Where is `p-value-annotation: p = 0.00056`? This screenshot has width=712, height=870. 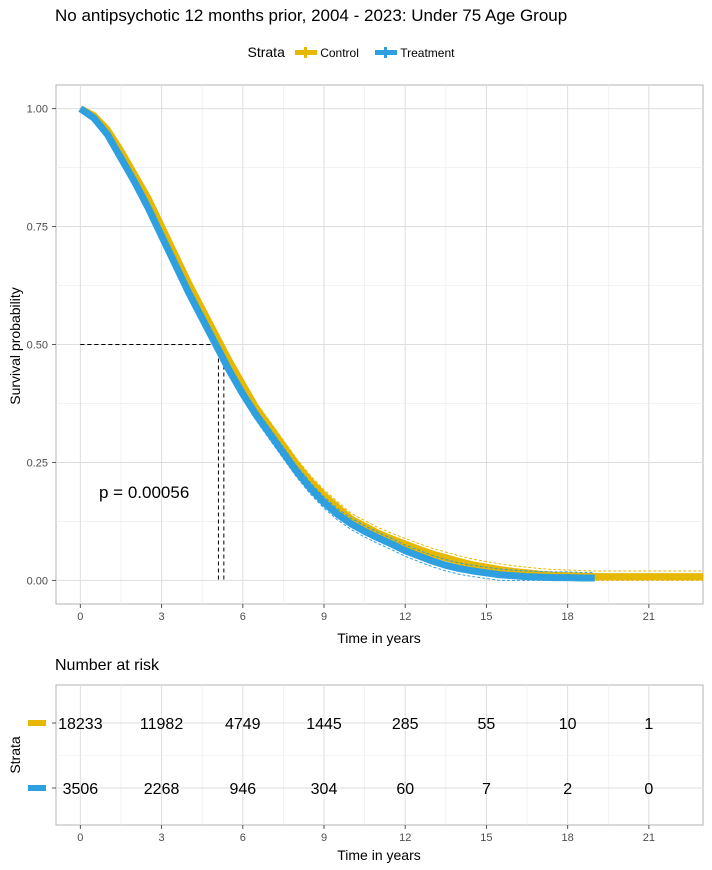
p-value-annotation: p = 0.00056 is located at coordinates (144, 492).